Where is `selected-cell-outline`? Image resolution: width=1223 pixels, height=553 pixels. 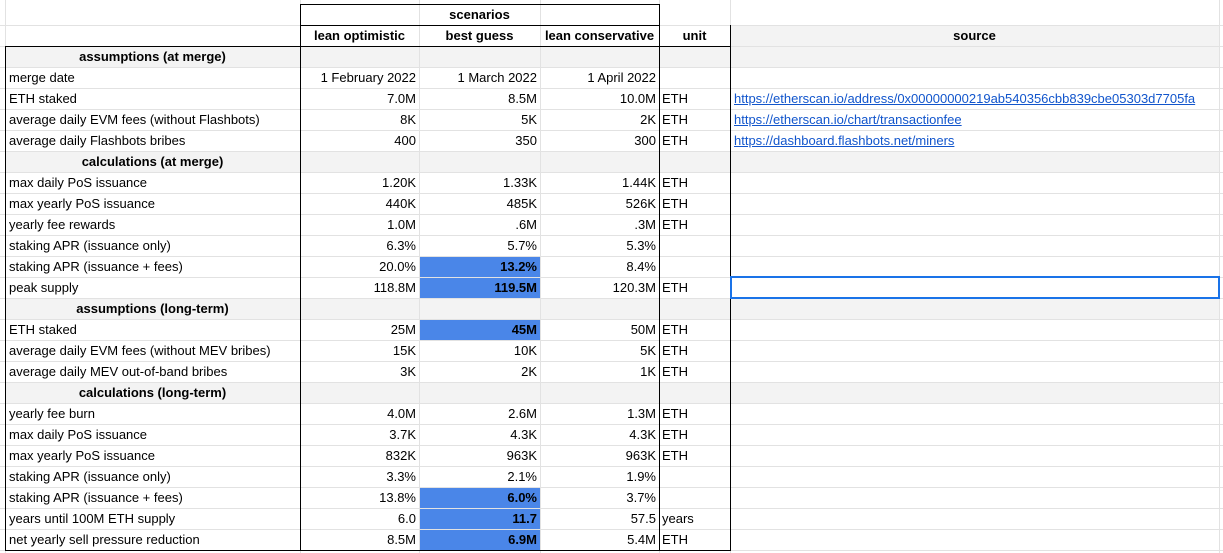
selected-cell-outline is located at coordinates (975, 287).